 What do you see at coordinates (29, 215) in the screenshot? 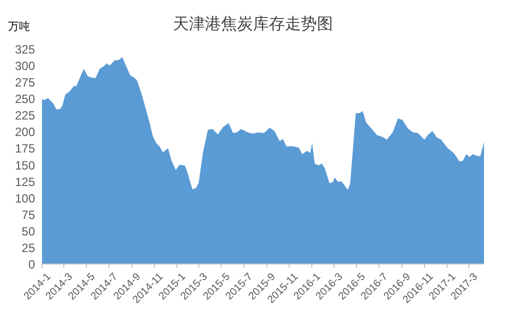
I see `y-tick-label: 75` at bounding box center [29, 215].